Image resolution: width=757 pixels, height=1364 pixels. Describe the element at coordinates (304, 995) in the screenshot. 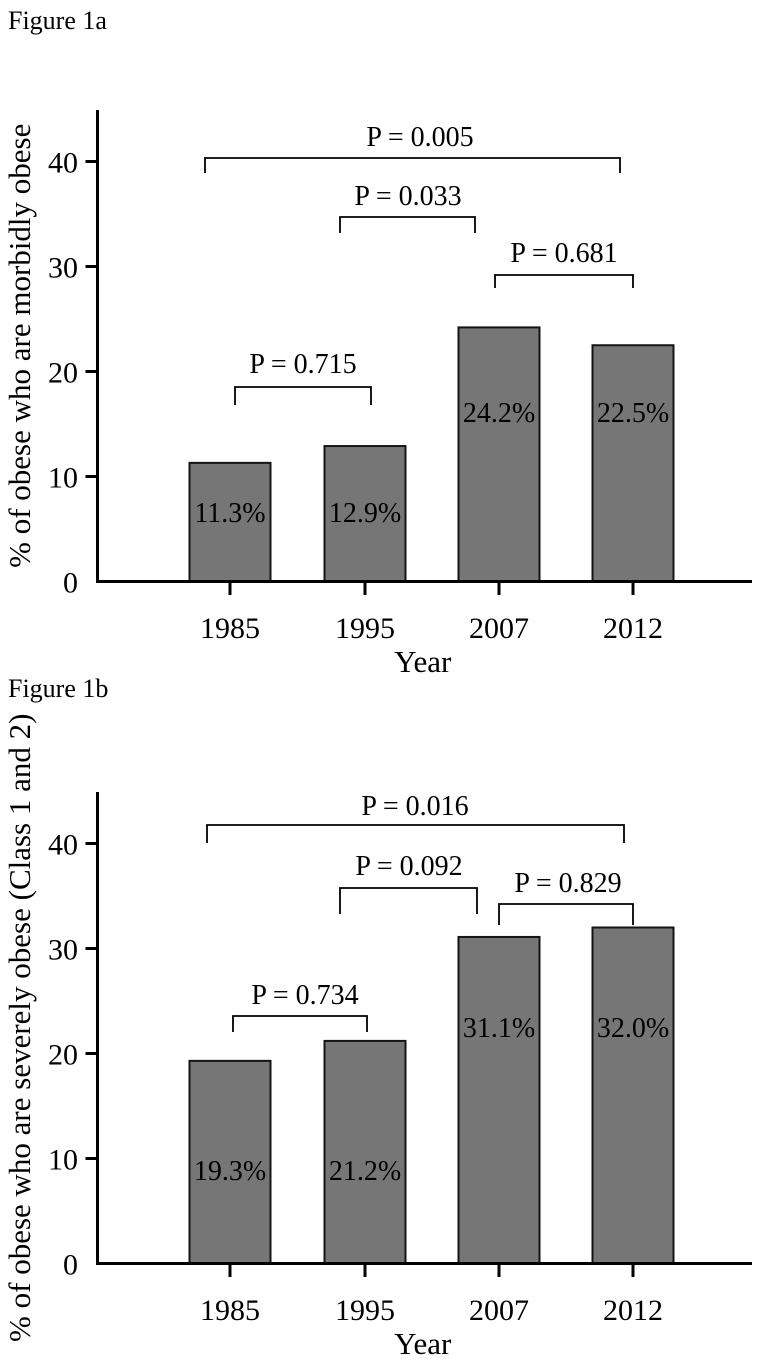

I see `p-value-label: P = 0.734` at that location.